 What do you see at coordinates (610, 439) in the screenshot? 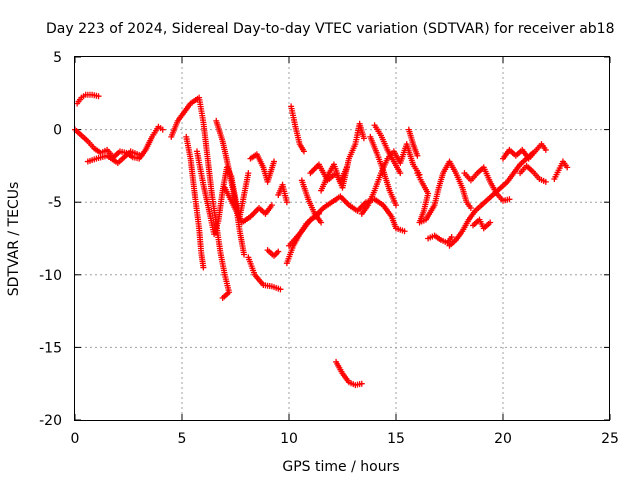
I see `x-tick-label: 25` at bounding box center [610, 439].